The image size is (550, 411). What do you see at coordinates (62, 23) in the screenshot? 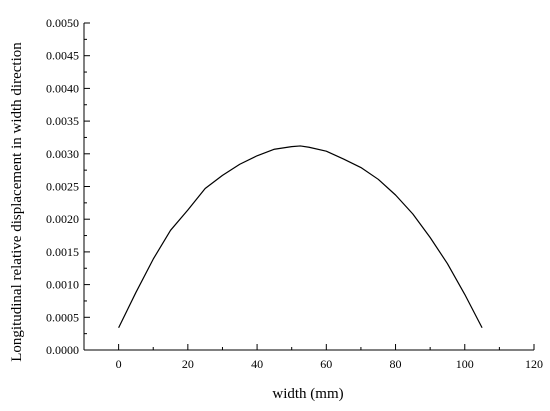
I see `y-tick-label: 0.0050` at bounding box center [62, 23].